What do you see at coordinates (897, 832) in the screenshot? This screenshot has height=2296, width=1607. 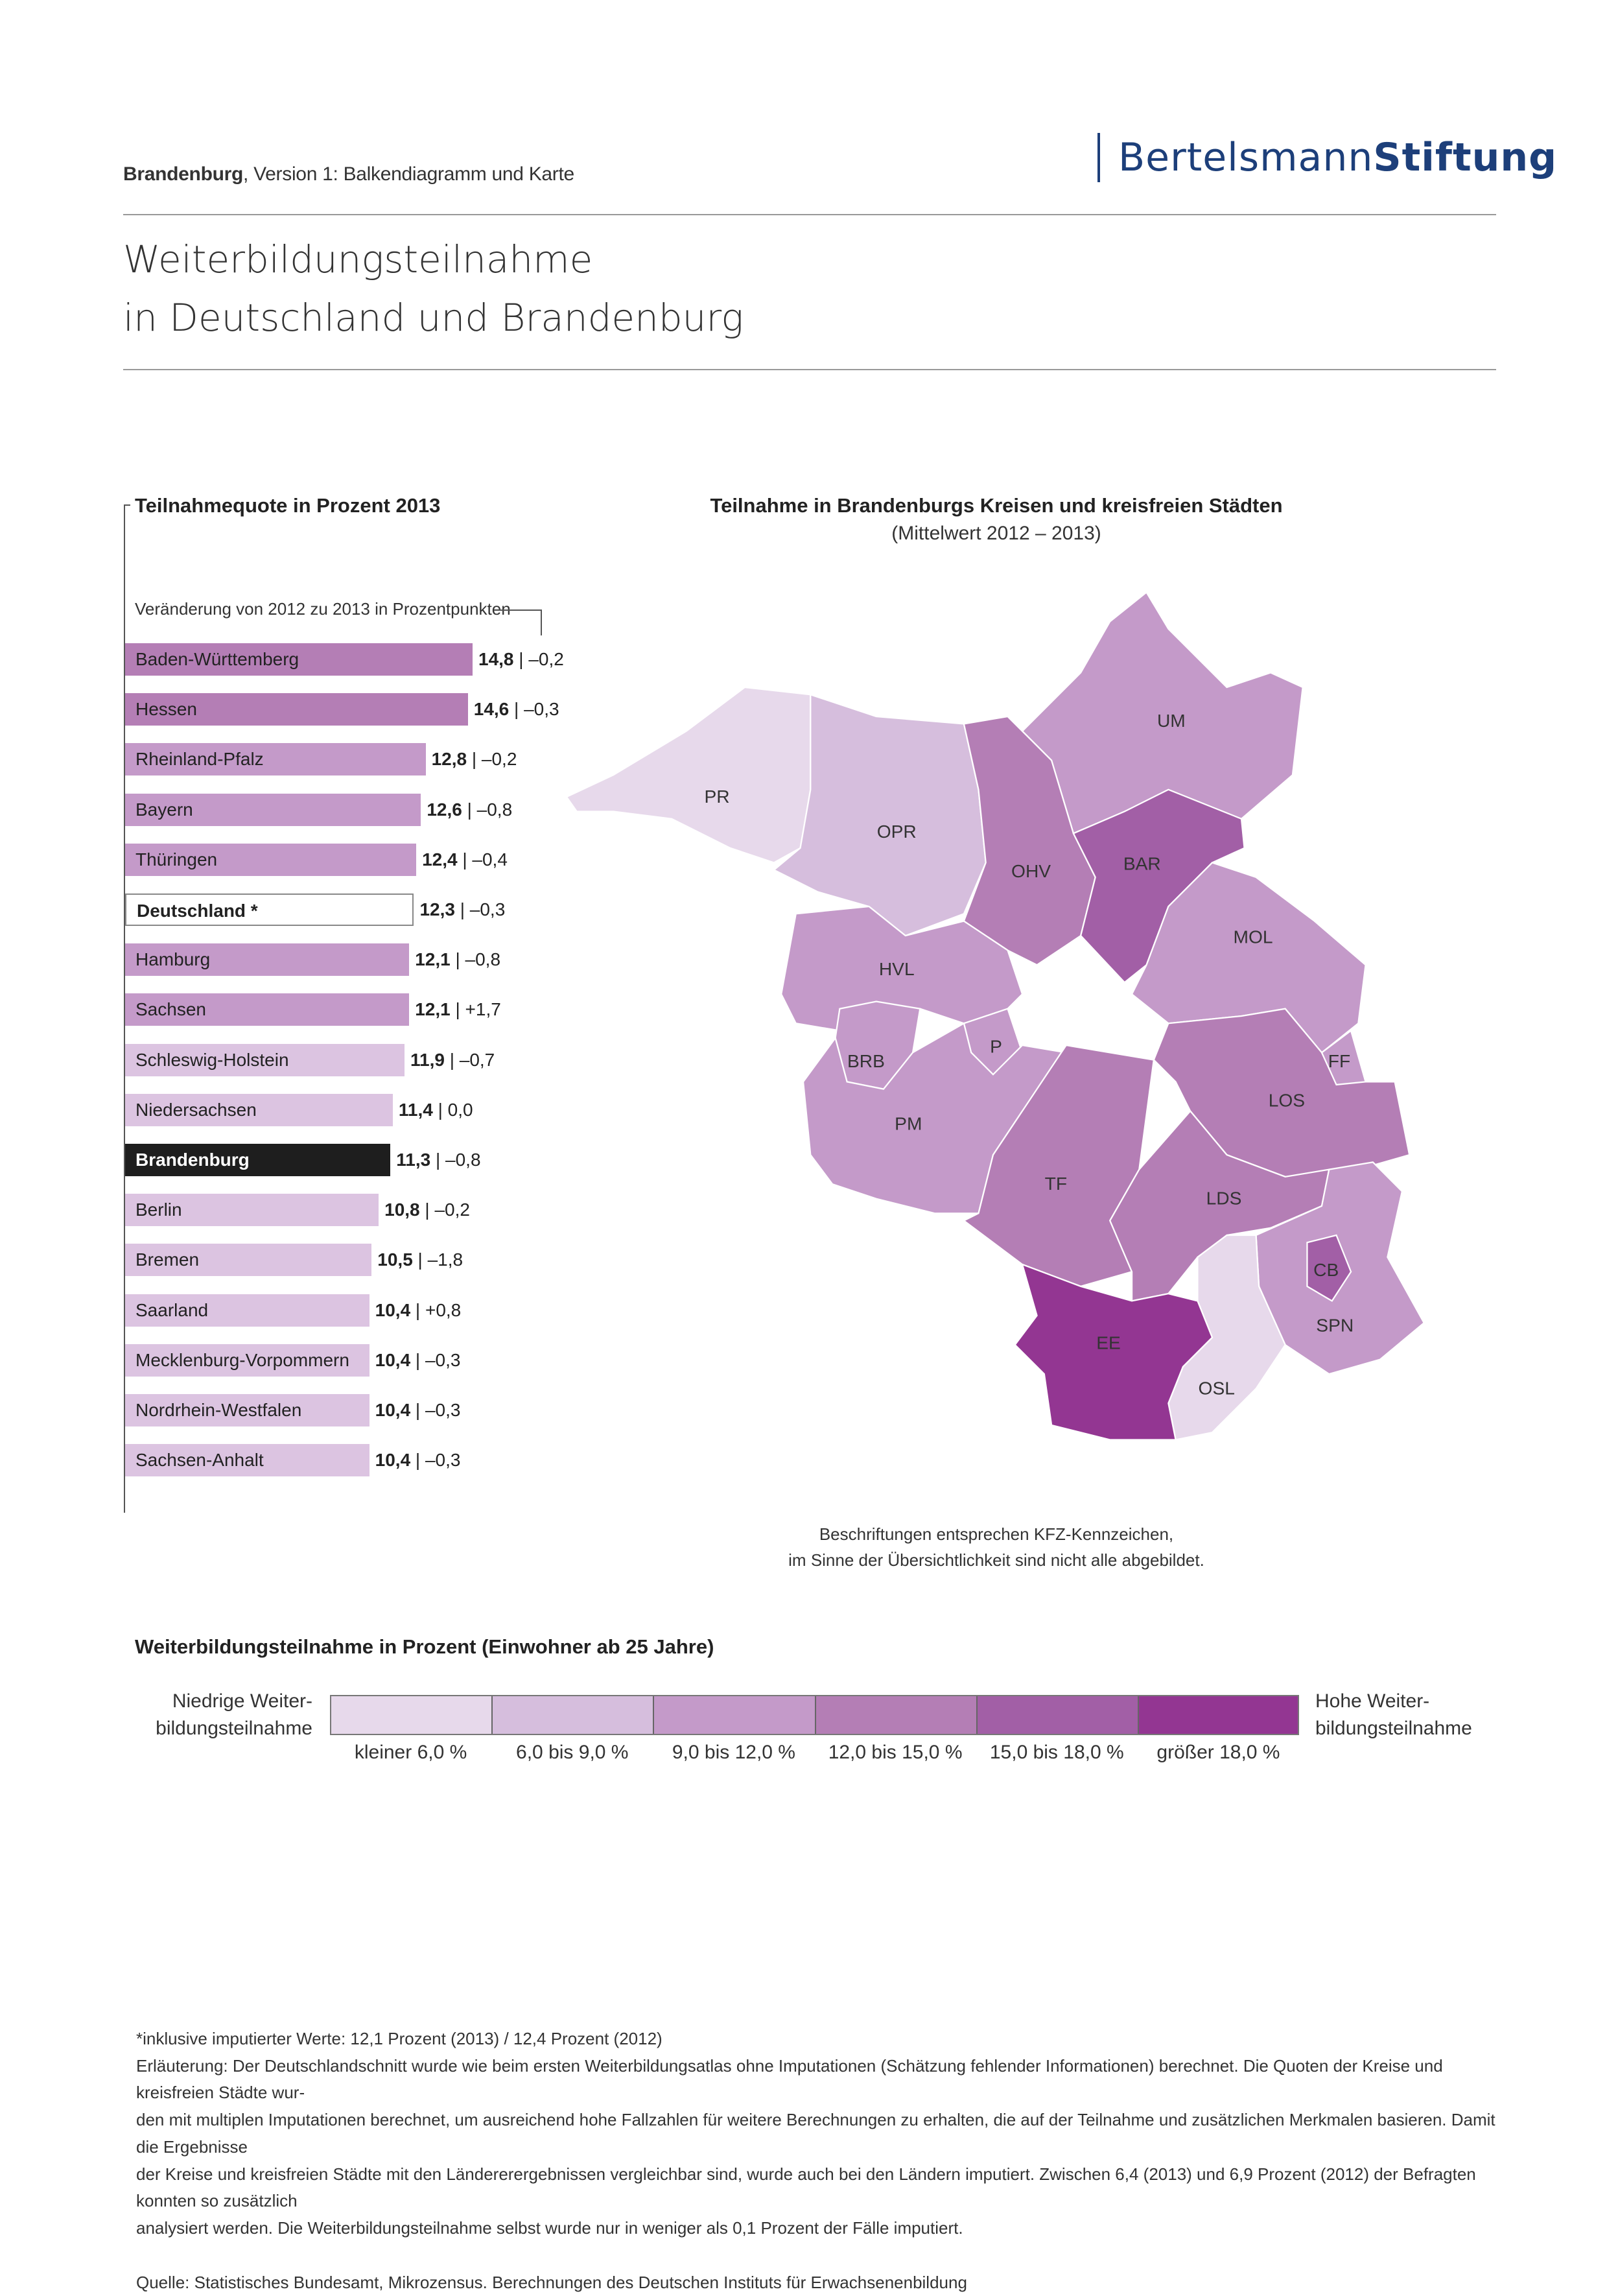 I see `district-label: OPR` at bounding box center [897, 832].